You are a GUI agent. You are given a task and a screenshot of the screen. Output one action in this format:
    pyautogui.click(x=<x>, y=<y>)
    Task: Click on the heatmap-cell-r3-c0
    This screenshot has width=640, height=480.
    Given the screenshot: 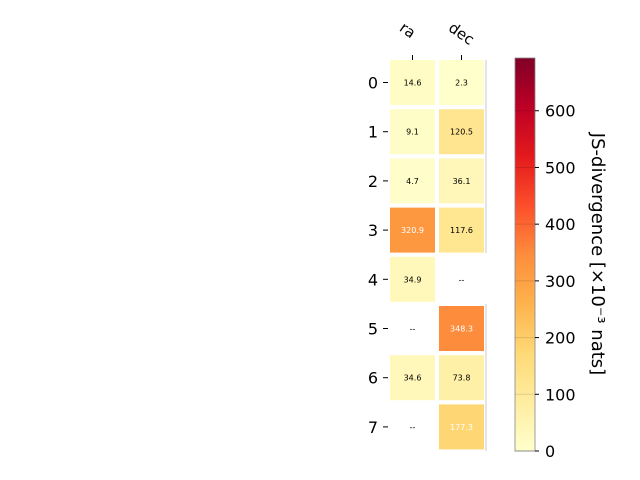 What is the action you would take?
    pyautogui.click(x=412, y=230)
    